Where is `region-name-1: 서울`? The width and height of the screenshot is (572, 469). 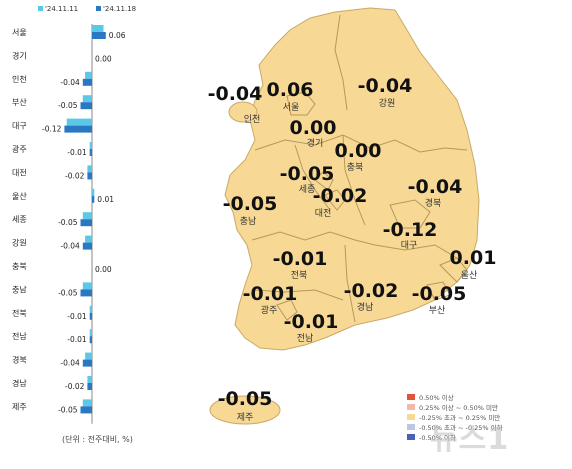
region-name-1: 서울 is located at coordinates (291, 107).